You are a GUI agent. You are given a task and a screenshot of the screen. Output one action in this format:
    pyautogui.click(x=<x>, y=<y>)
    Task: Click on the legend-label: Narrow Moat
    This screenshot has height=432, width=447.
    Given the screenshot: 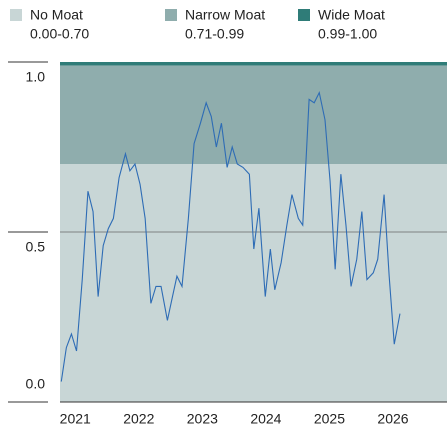 What is the action you would take?
    pyautogui.click(x=225, y=15)
    